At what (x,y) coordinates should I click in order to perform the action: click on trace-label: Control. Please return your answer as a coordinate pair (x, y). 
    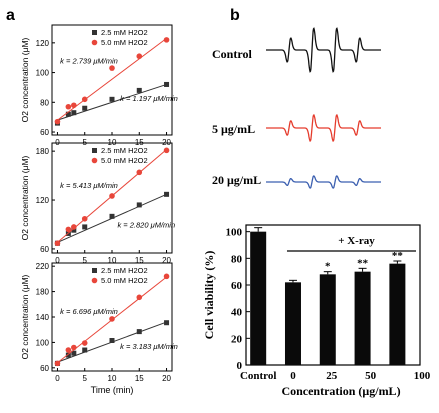
    Looking at the image, I should click on (232, 54).